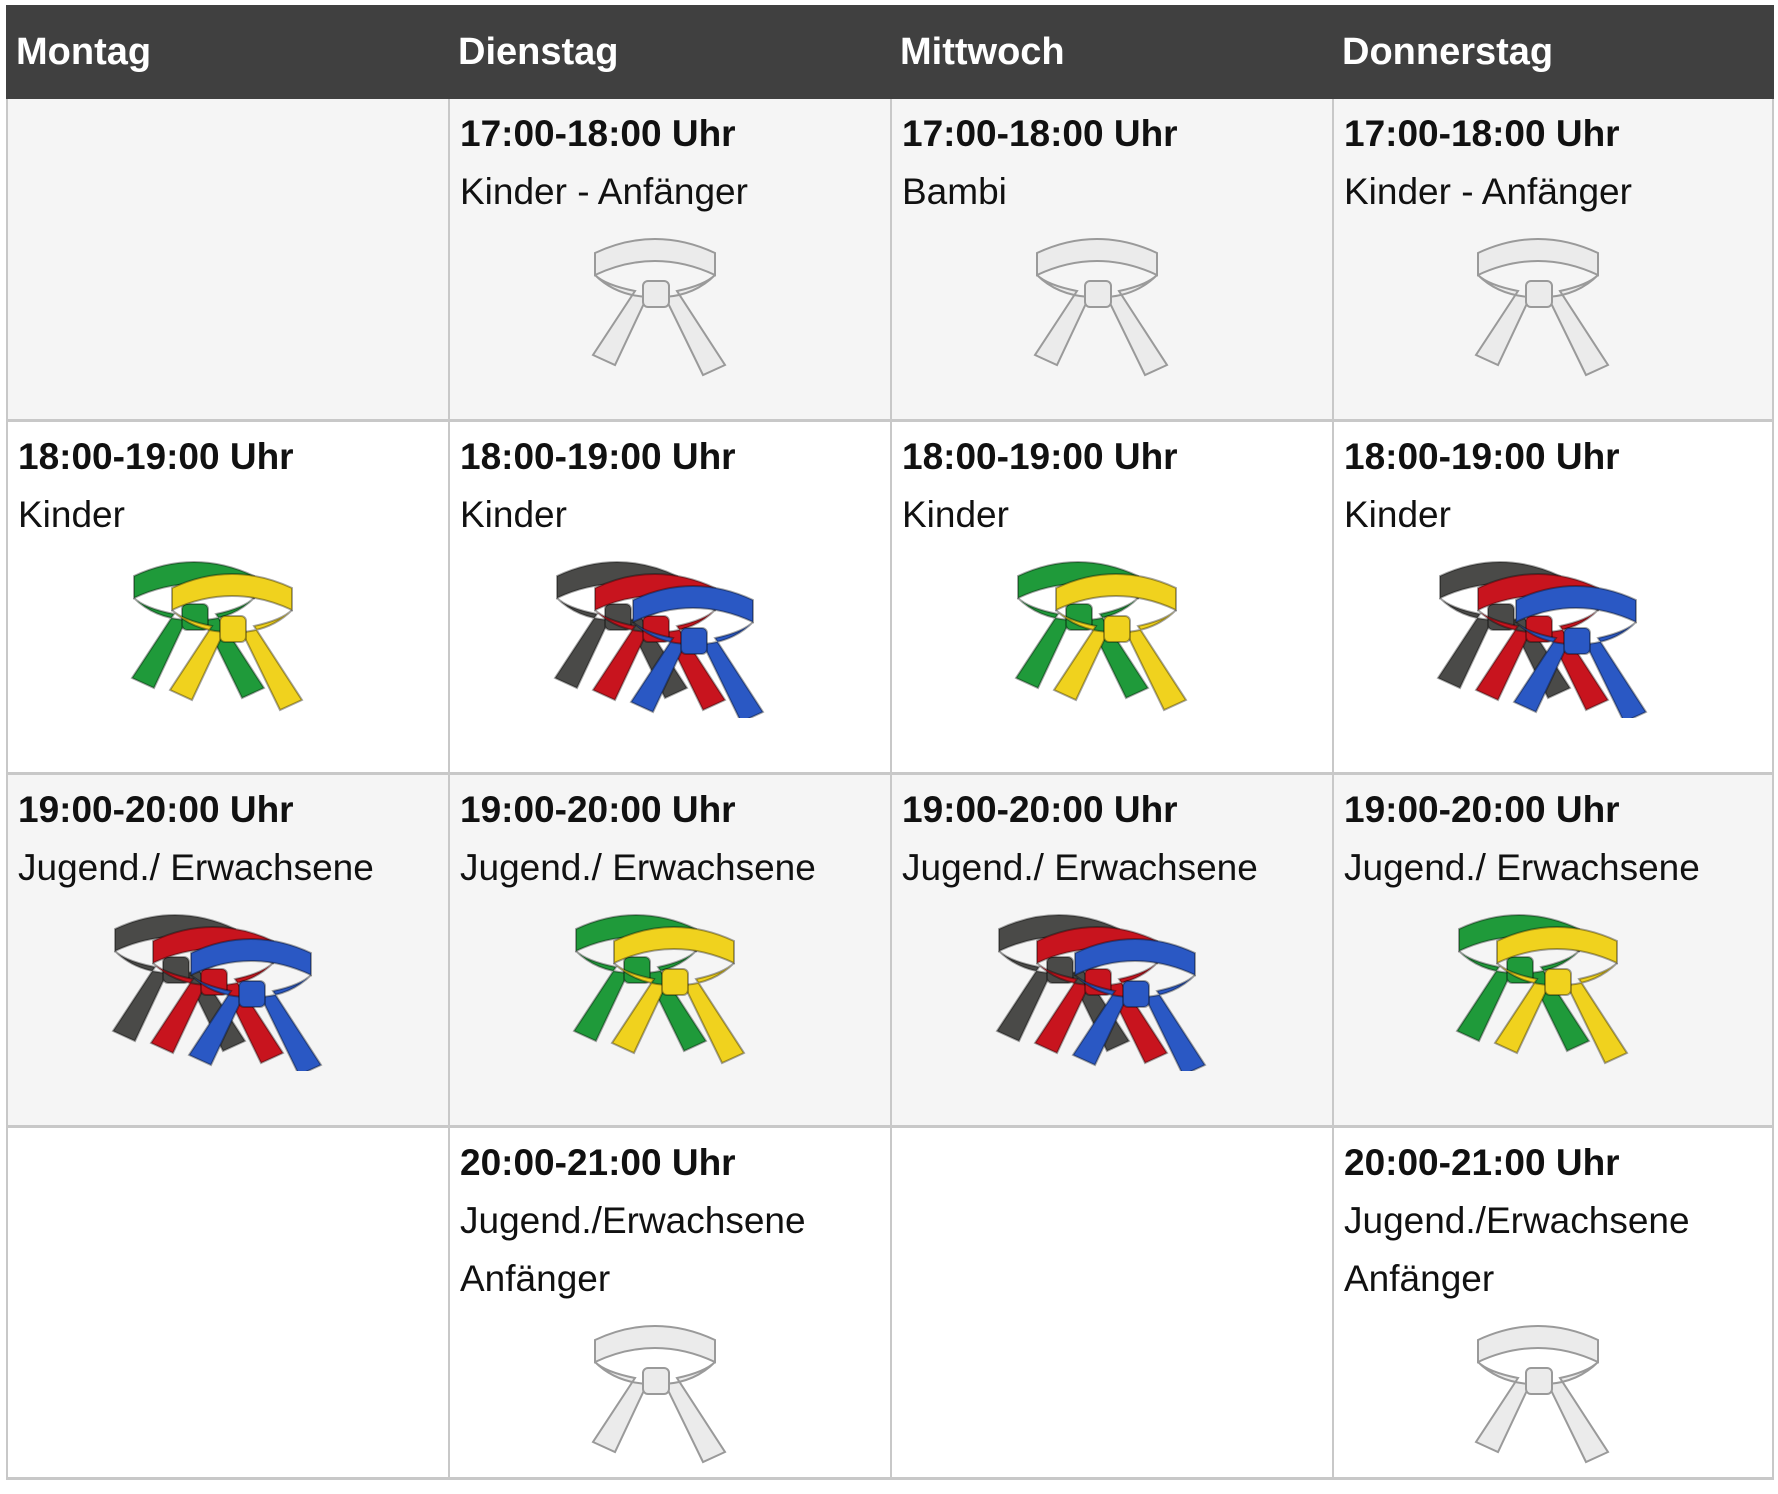 This screenshot has height=1494, width=1778. I want to click on header-donnerstag: Donnerstag, so click(1553, 52).